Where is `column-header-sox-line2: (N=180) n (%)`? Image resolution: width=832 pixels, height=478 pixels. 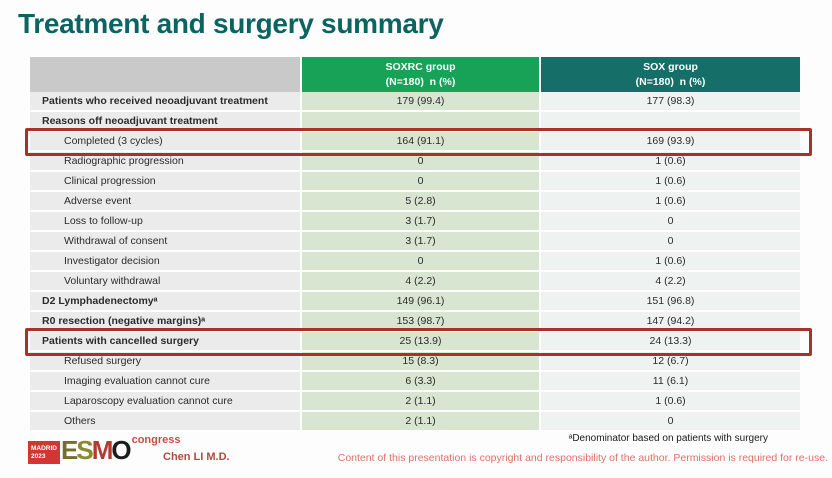
column-header-sox-line2: (N=180) n (%) is located at coordinates (670, 81).